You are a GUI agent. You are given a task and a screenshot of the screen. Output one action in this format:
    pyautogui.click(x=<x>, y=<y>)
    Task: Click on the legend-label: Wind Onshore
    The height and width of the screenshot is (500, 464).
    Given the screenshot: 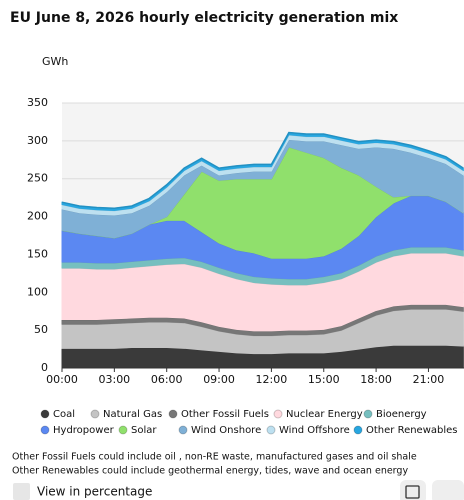 What is the action you would take?
    pyautogui.click(x=226, y=430)
    